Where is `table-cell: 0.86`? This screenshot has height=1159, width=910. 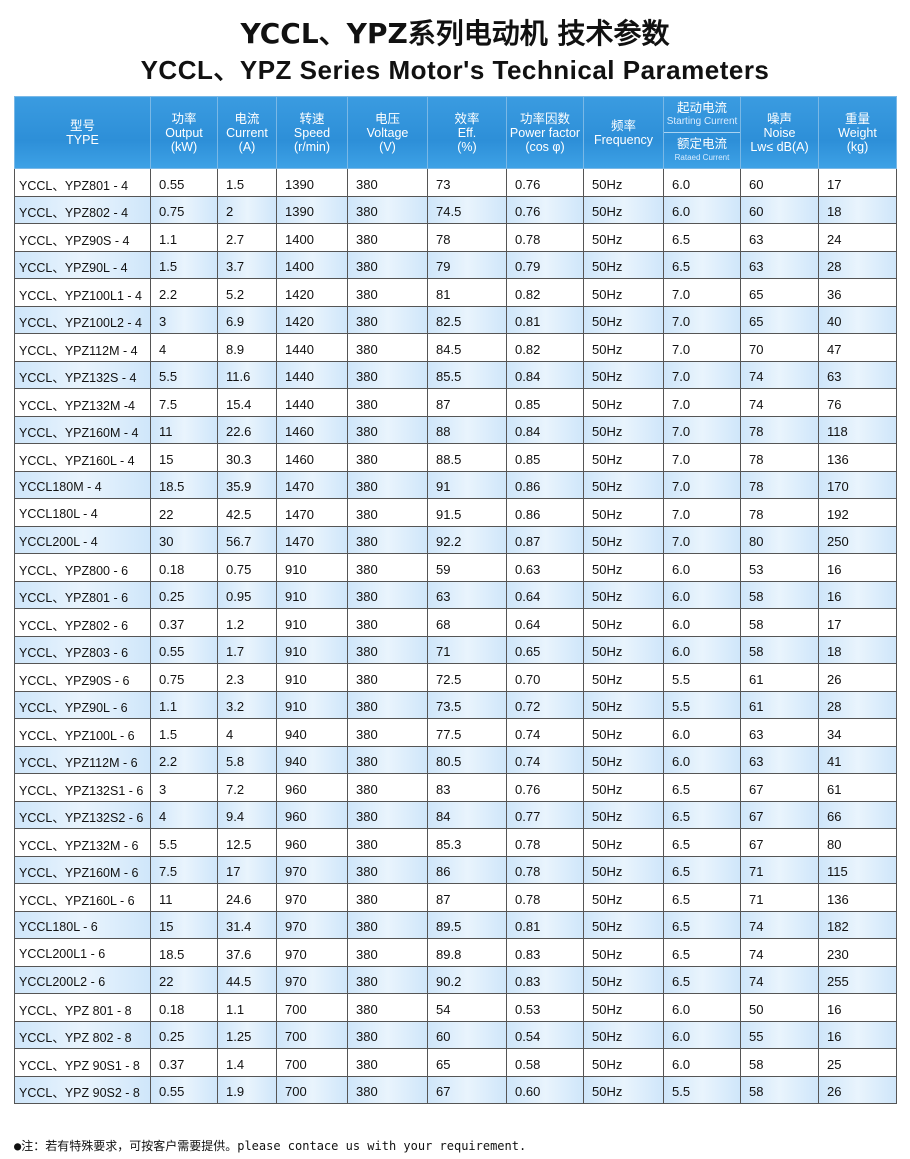
table-cell: 0.86 is located at coordinates (545, 512).